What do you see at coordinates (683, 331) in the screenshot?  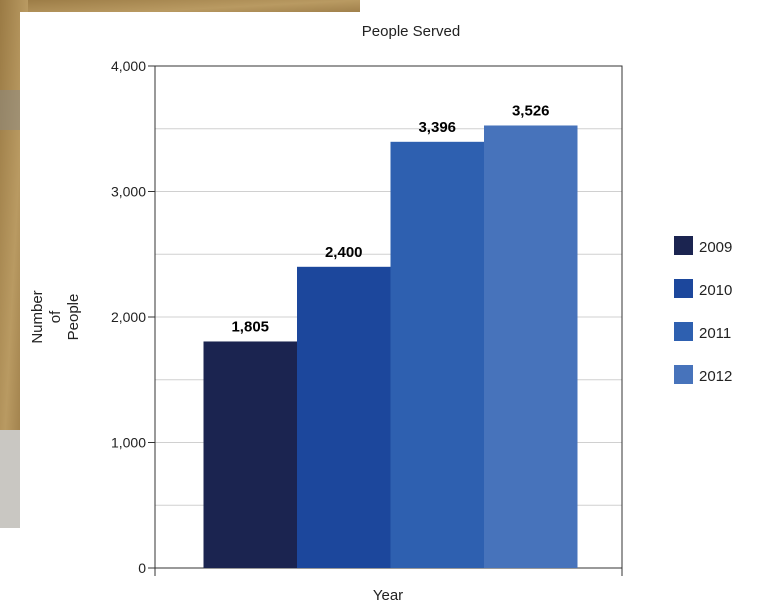 I see `legend-swatch-2011` at bounding box center [683, 331].